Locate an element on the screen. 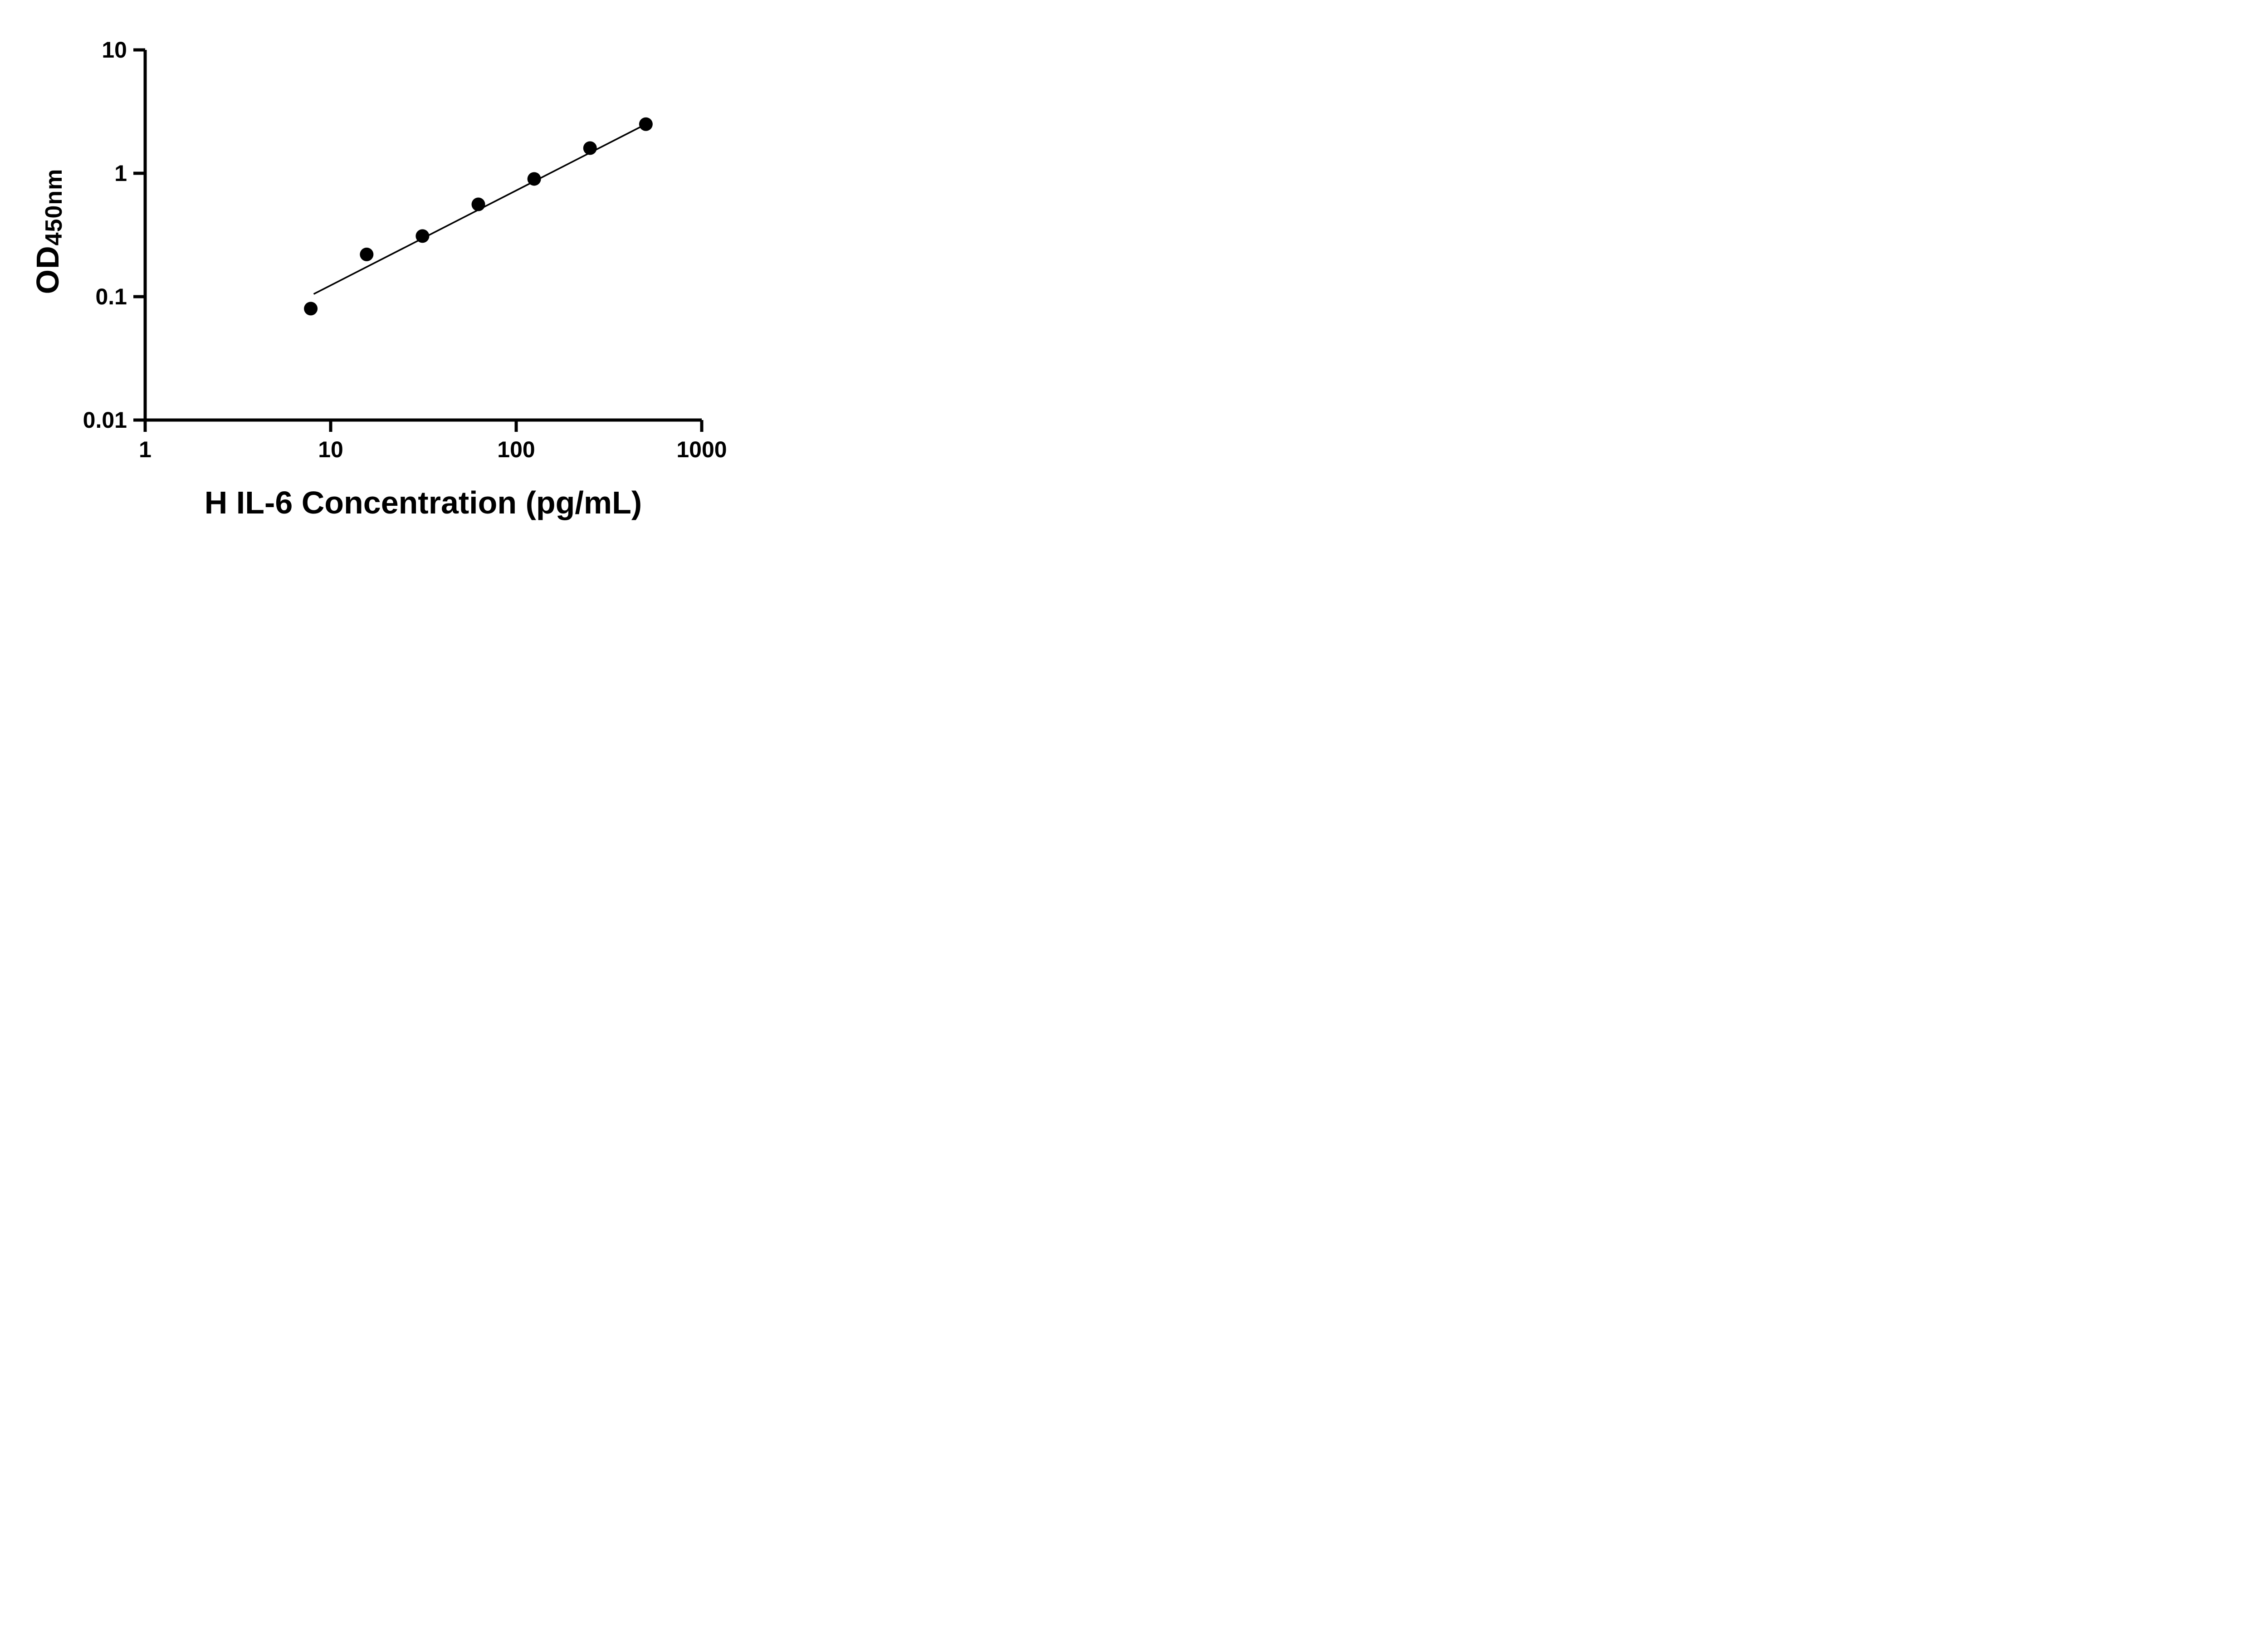 The width and height of the screenshot is (2268, 1633). y-tick-label: 10 is located at coordinates (115, 50).